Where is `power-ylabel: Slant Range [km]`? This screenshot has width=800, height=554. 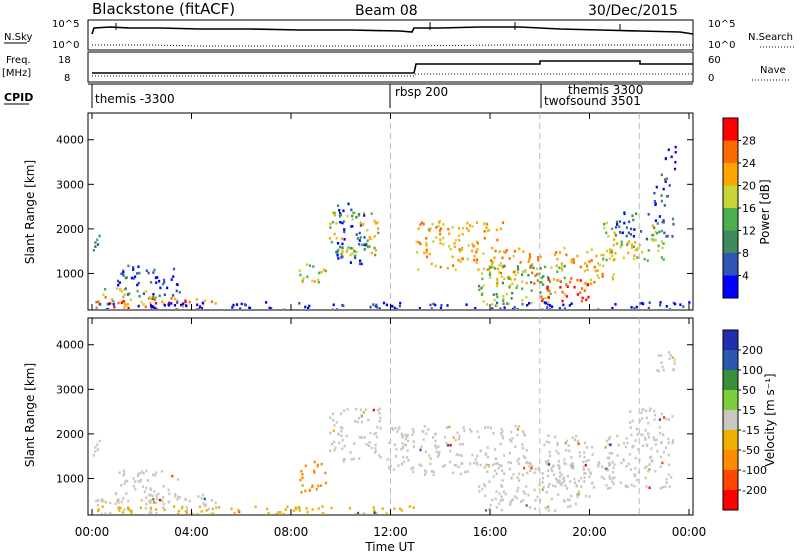 power-ylabel: Slant Range [km] is located at coordinates (30, 212).